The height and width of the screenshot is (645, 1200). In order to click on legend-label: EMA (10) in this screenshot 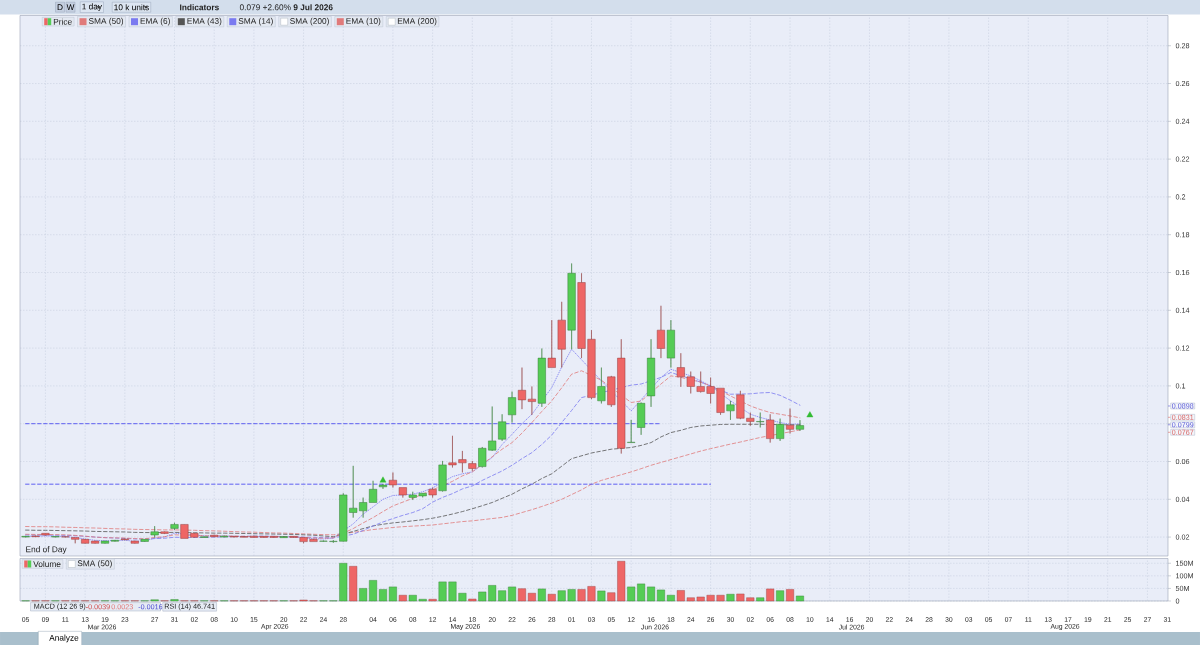, I will do `click(363, 21)`.